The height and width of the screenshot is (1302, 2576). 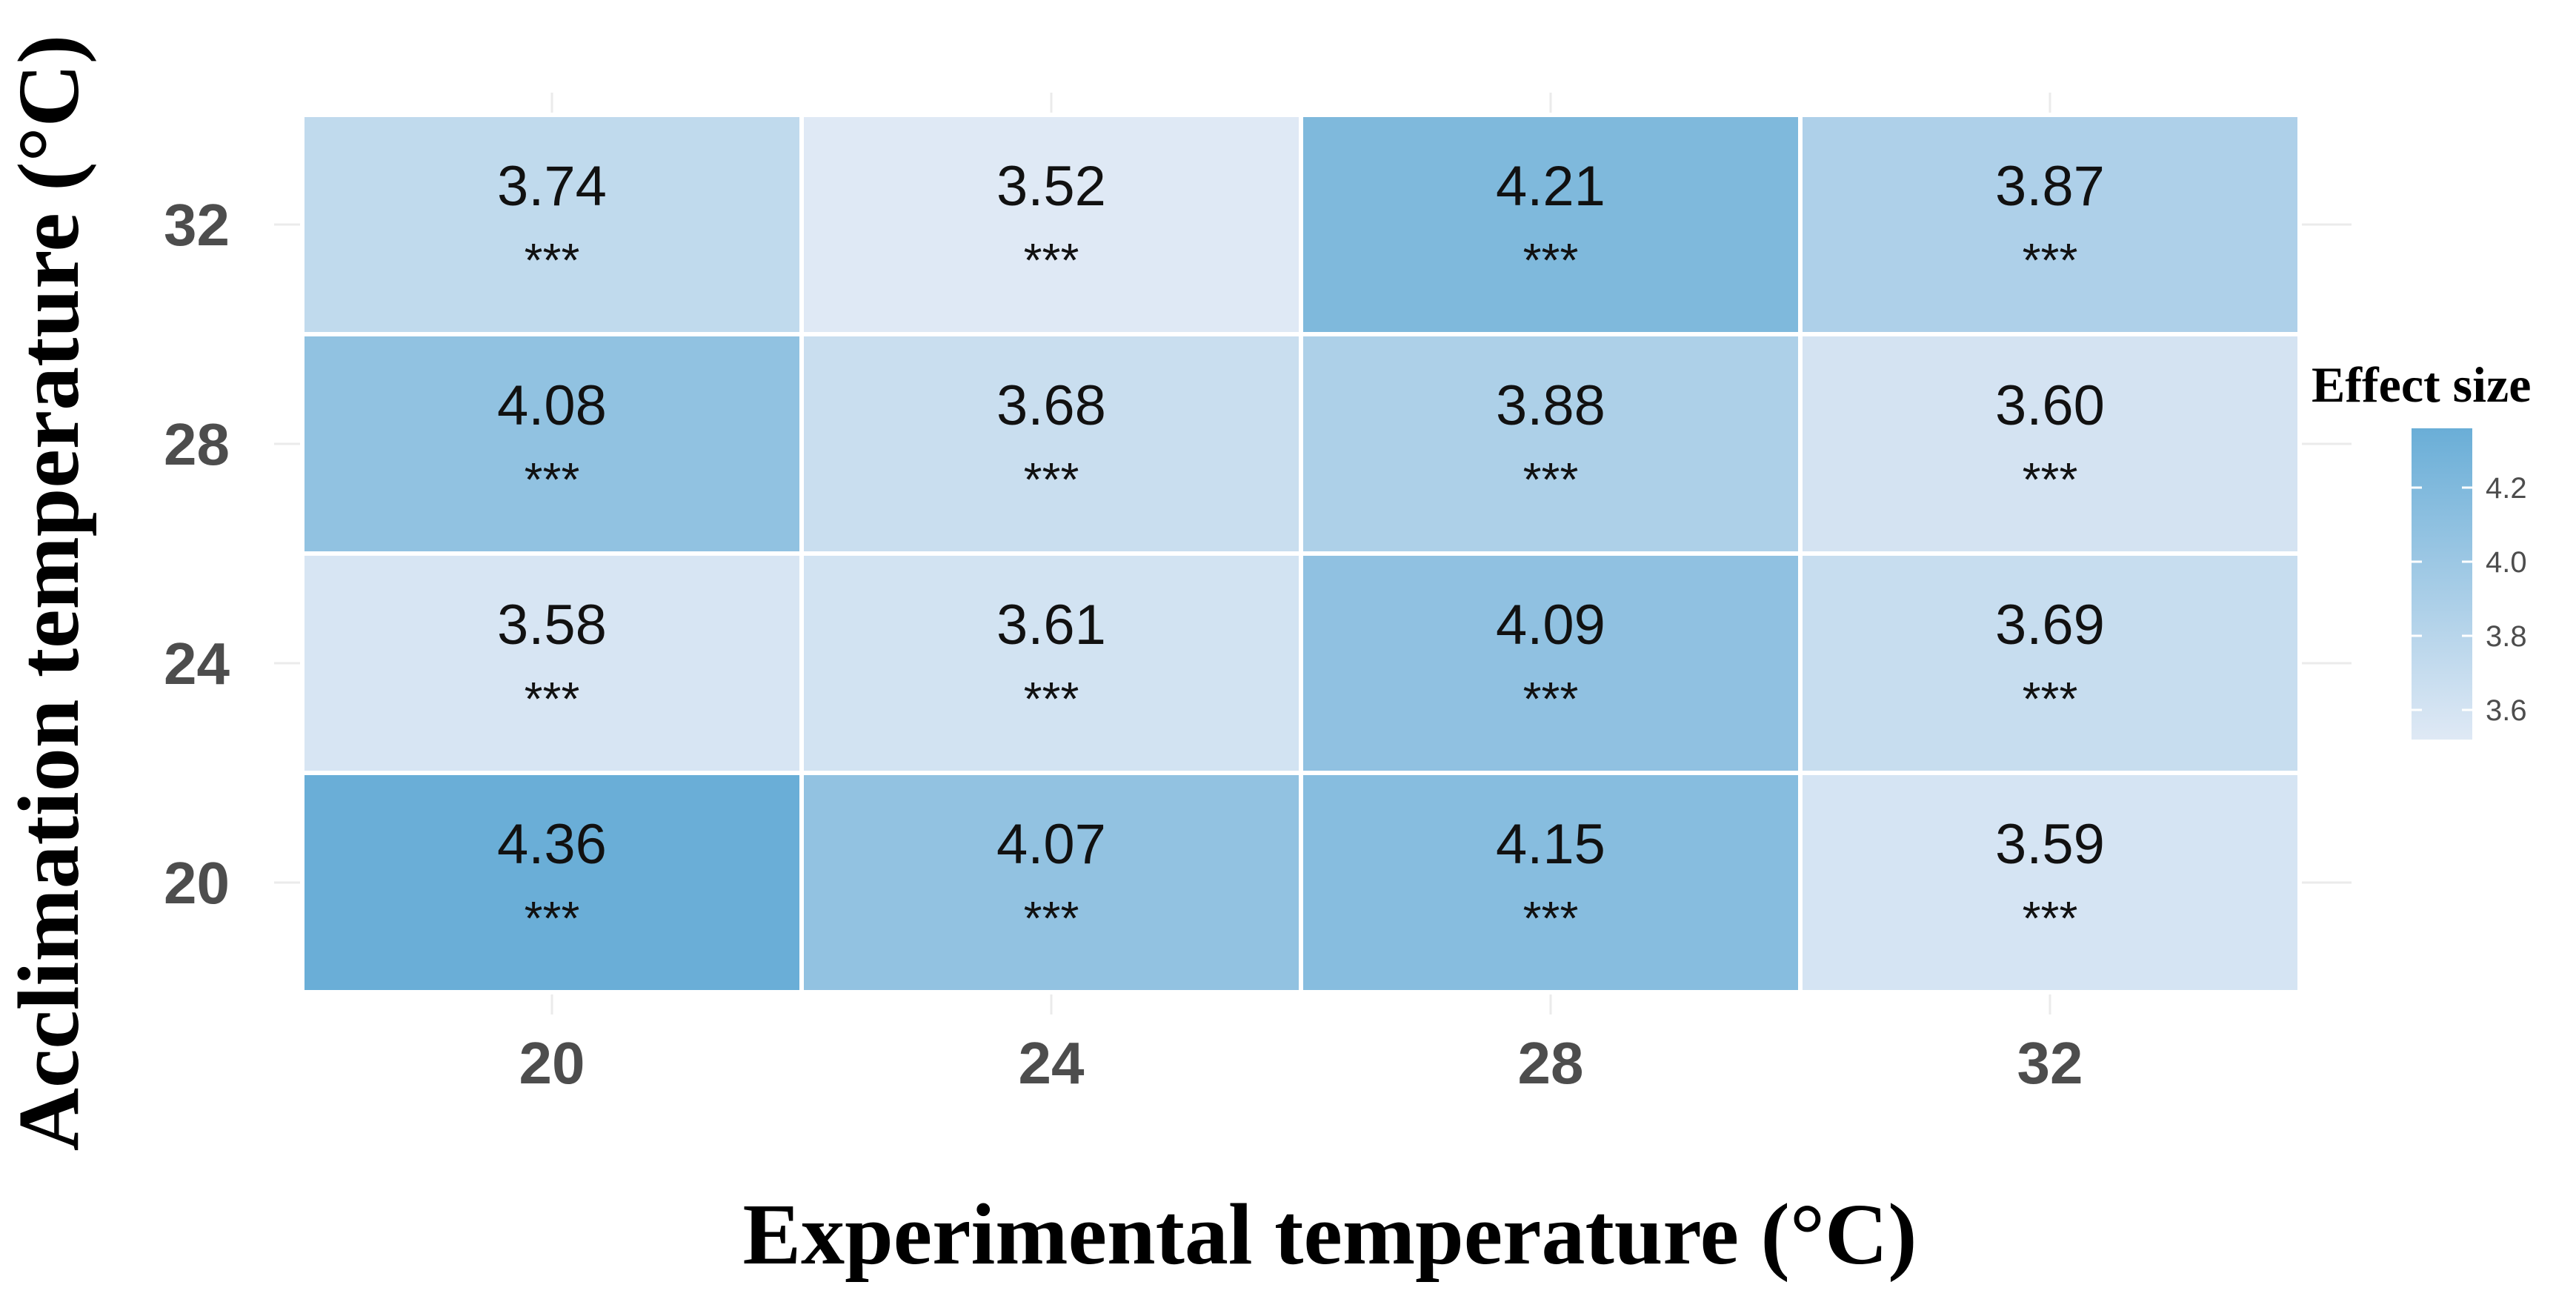 I want to click on x-tick-label: 24, so click(x=1052, y=1063).